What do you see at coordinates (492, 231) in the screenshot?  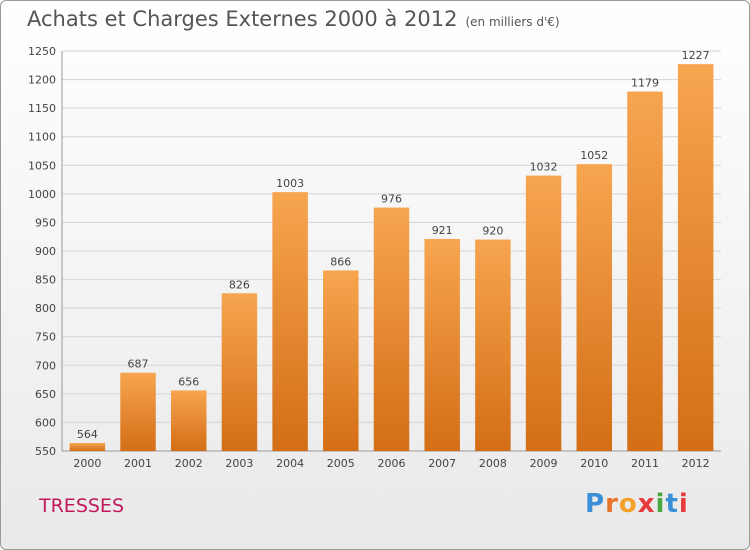 I see `data-label: 920` at bounding box center [492, 231].